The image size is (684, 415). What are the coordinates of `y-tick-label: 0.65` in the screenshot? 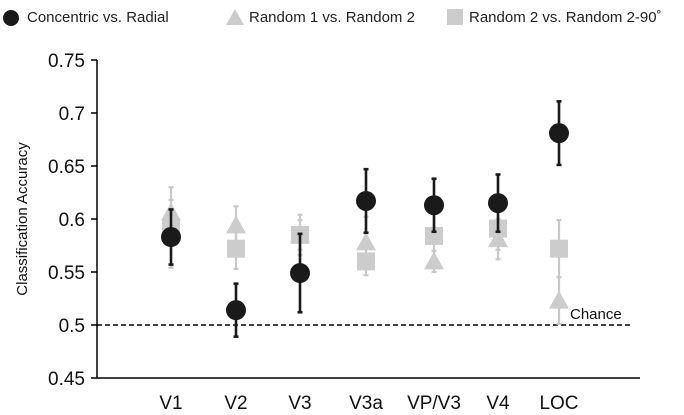 It's located at (66, 167).